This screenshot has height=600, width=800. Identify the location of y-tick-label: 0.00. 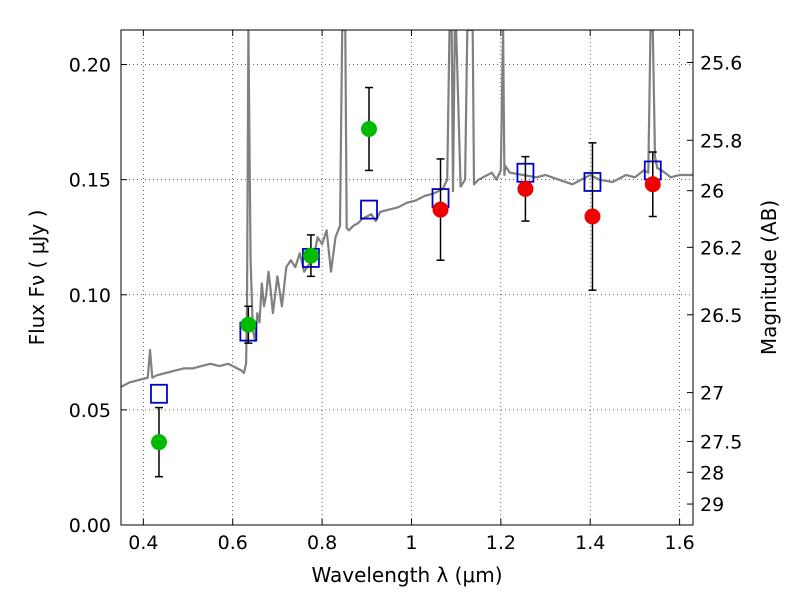
(90, 526).